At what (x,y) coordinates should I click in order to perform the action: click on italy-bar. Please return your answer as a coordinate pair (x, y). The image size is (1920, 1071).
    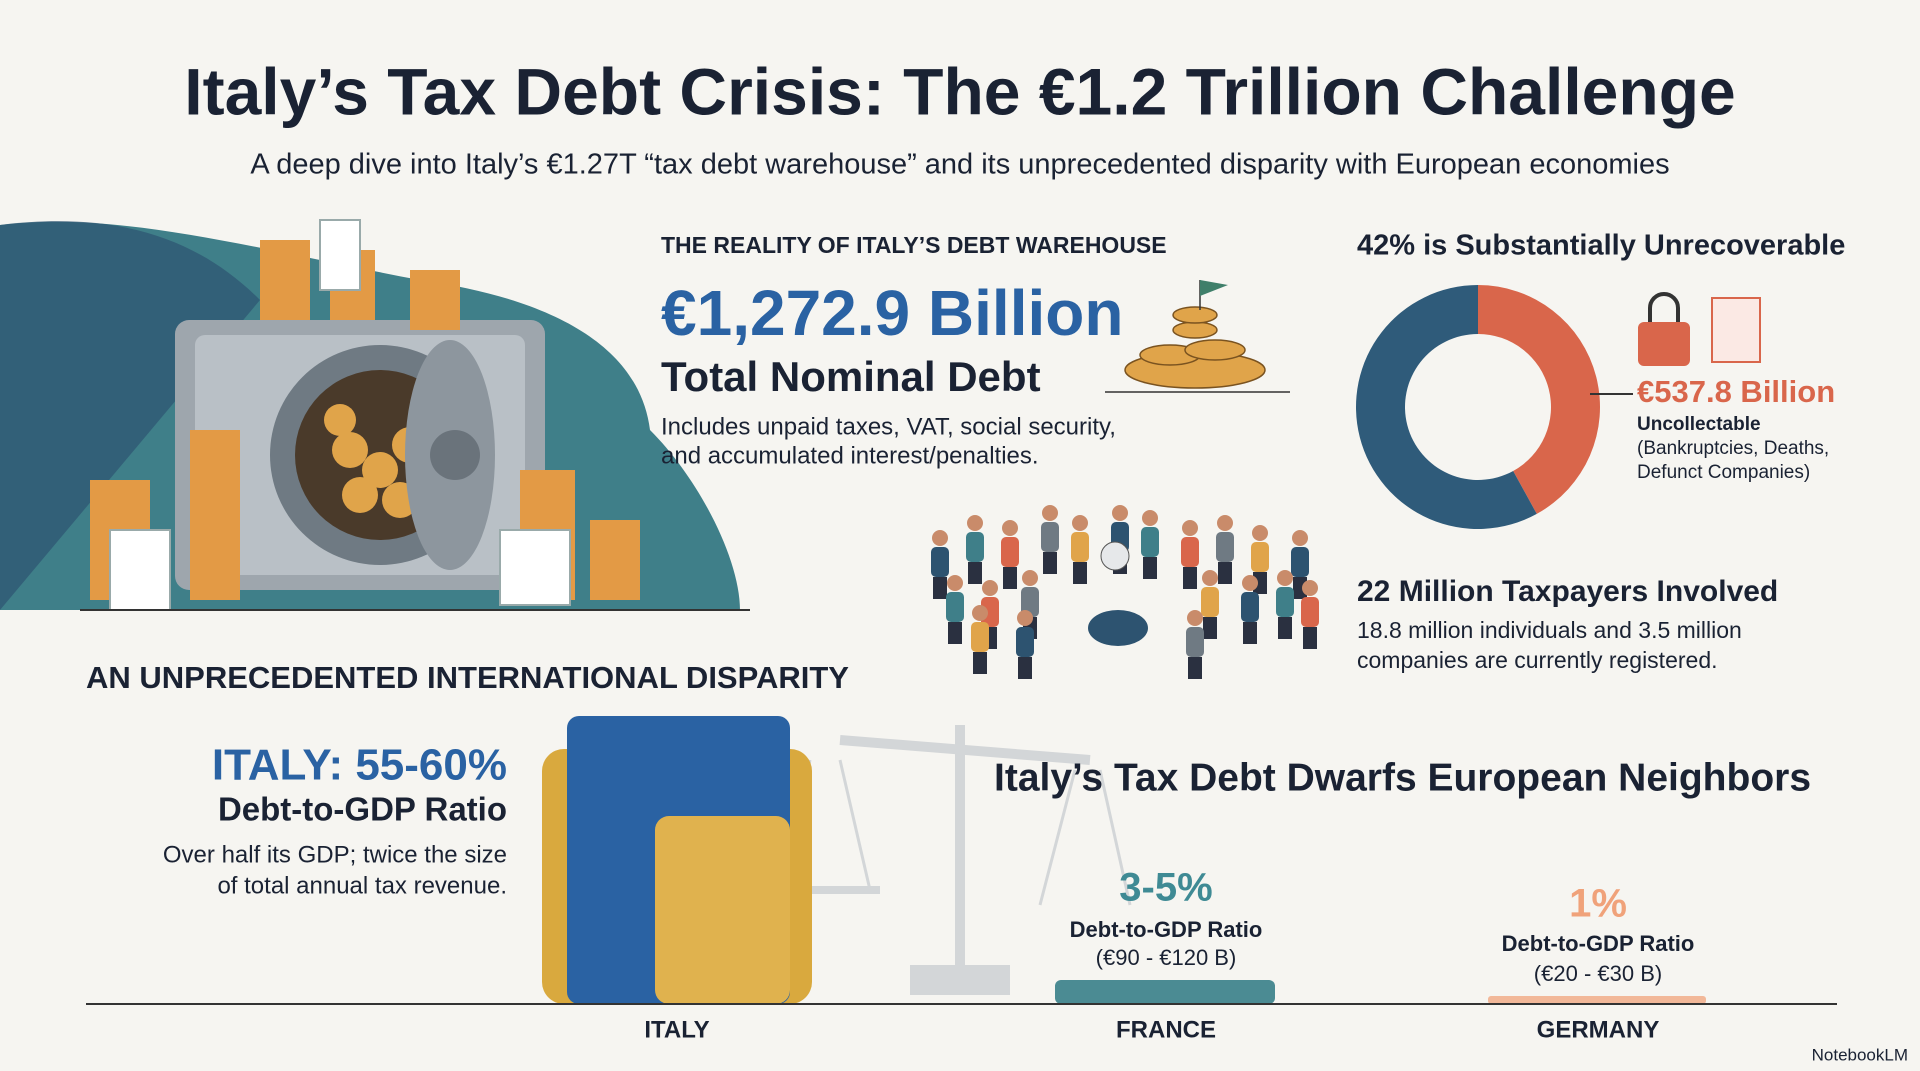
    Looking at the image, I should click on (677, 860).